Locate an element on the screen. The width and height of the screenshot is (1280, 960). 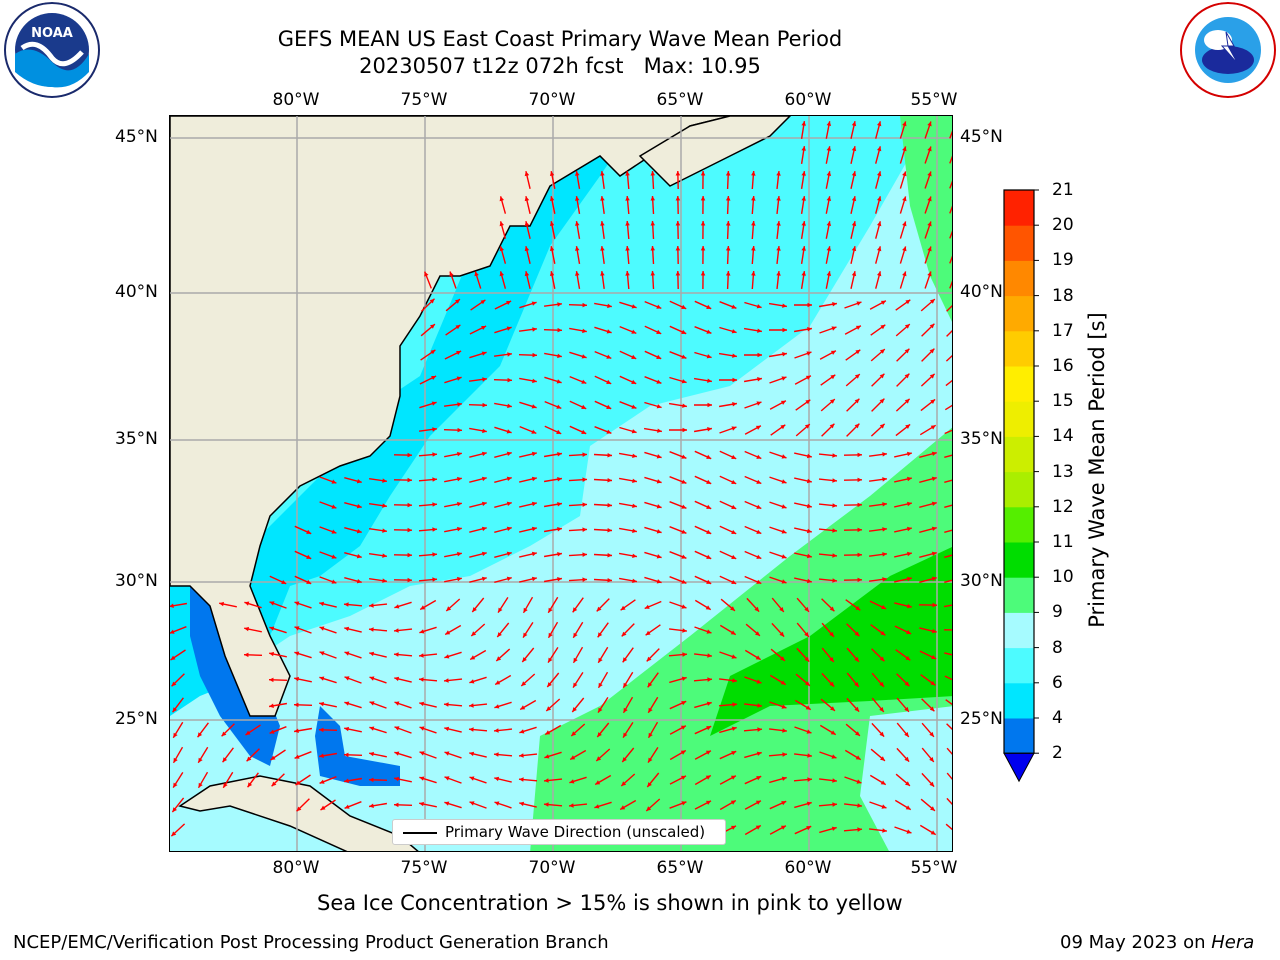
land-nova-scotia is located at coordinates (715, 151).